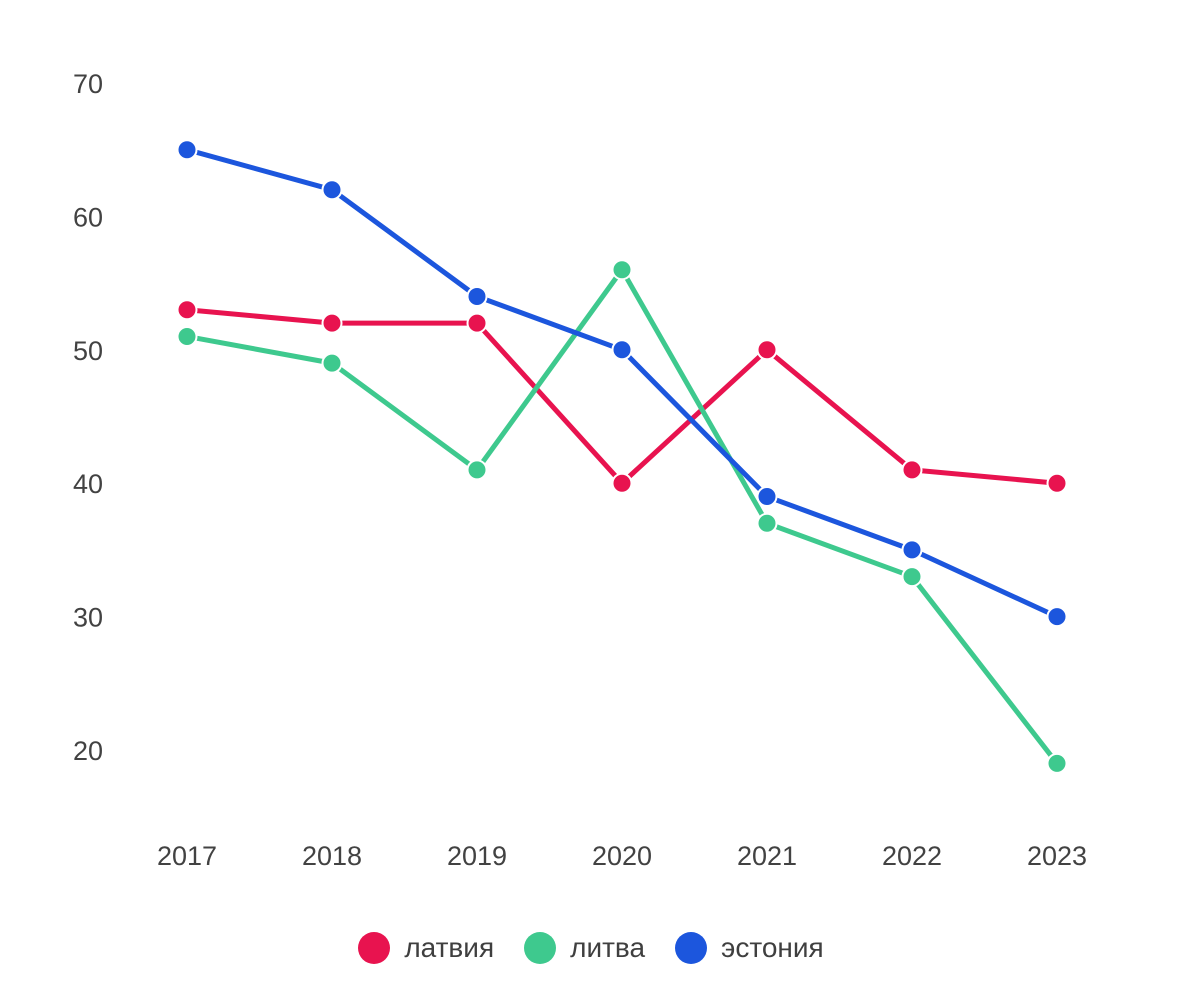  I want to click on y-tick-label-70: 70, so click(88, 84).